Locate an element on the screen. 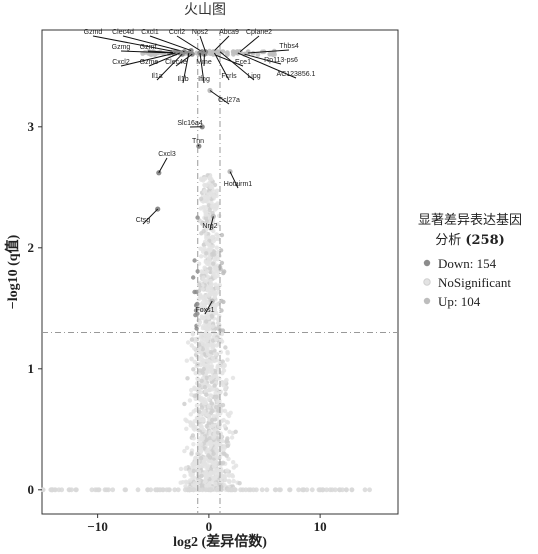 The height and width of the screenshot is (554, 538). gene-label: Clec4e is located at coordinates (176, 62).